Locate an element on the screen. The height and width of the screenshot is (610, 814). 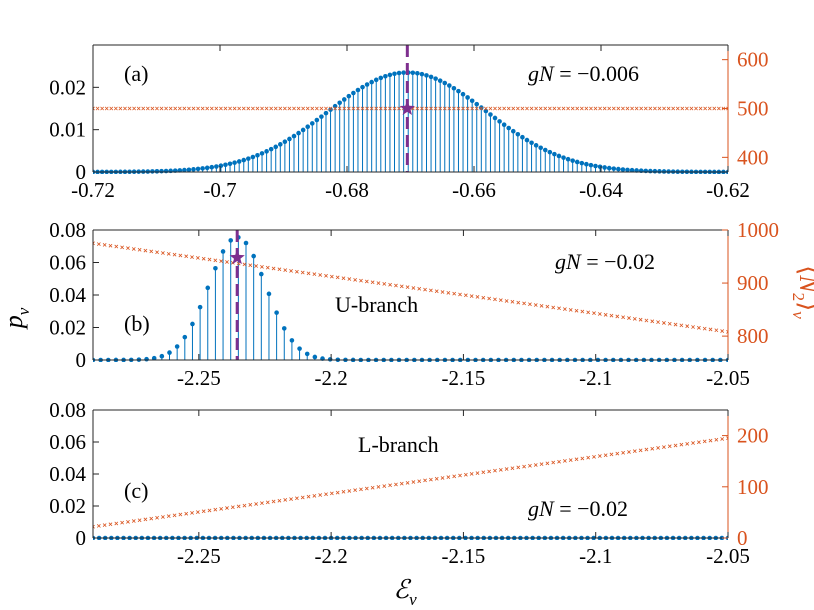
coupling-value: = −0.006 is located at coordinates (596, 73).